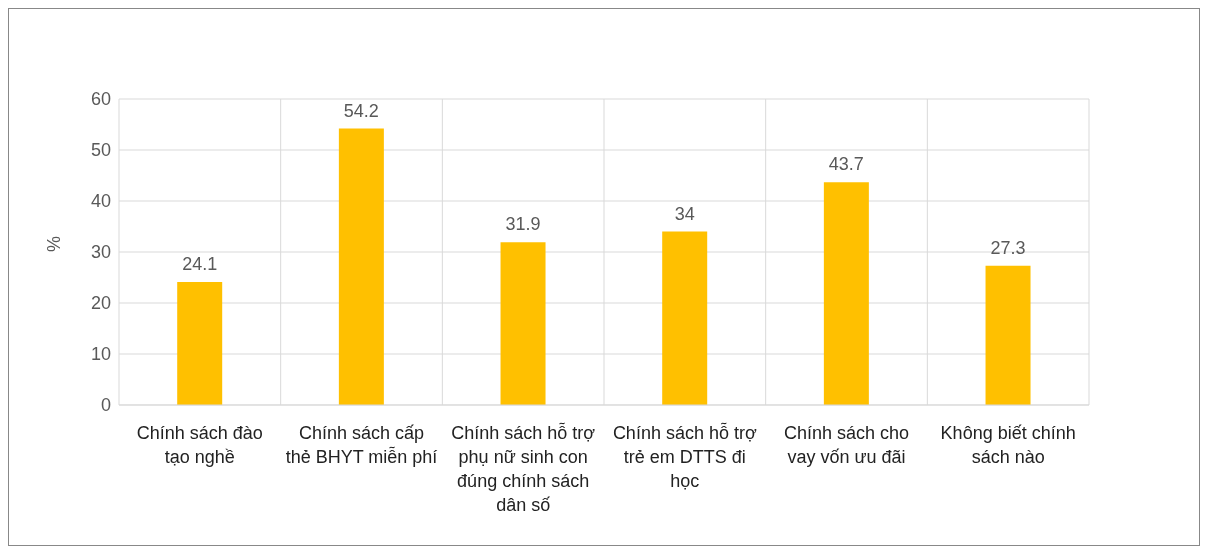 This screenshot has height=552, width=1208. I want to click on x-tick-label: Chính sách cấp thẻ BHYT miễn phí, so click(361, 445).